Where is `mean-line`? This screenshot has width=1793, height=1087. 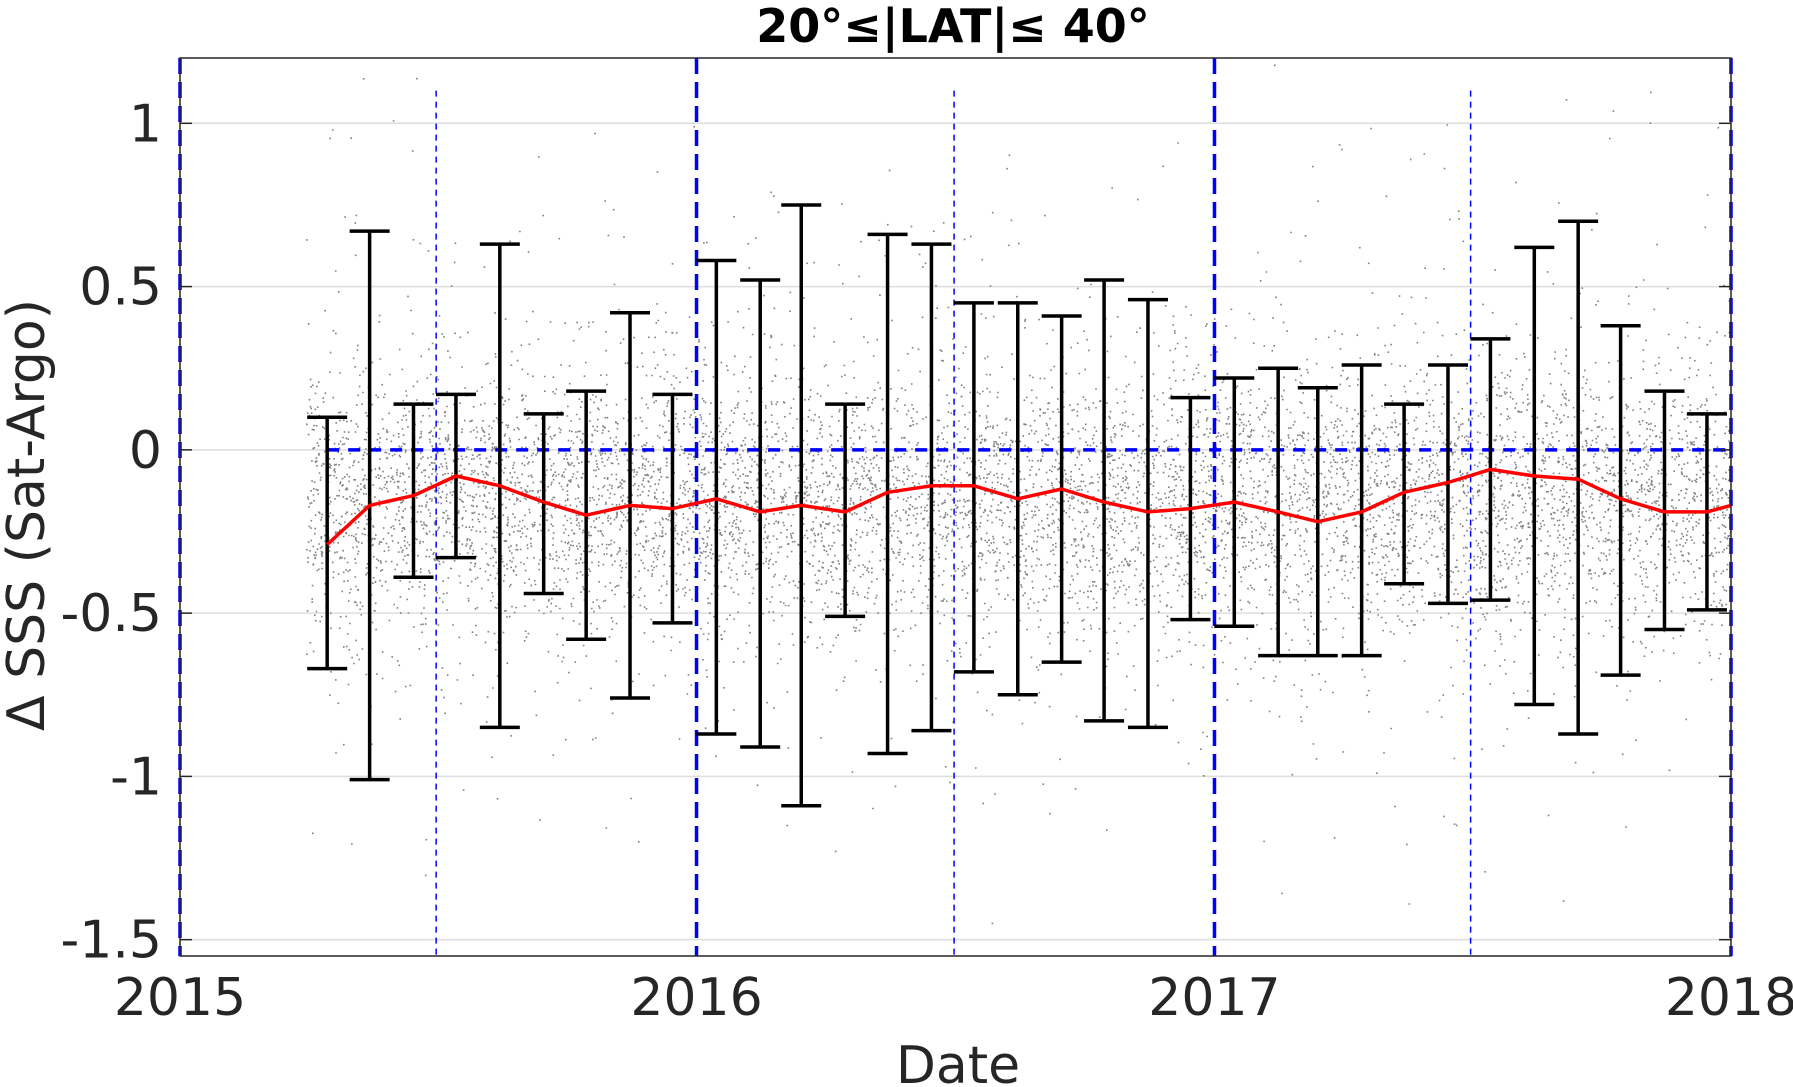
mean-line is located at coordinates (1029, 506).